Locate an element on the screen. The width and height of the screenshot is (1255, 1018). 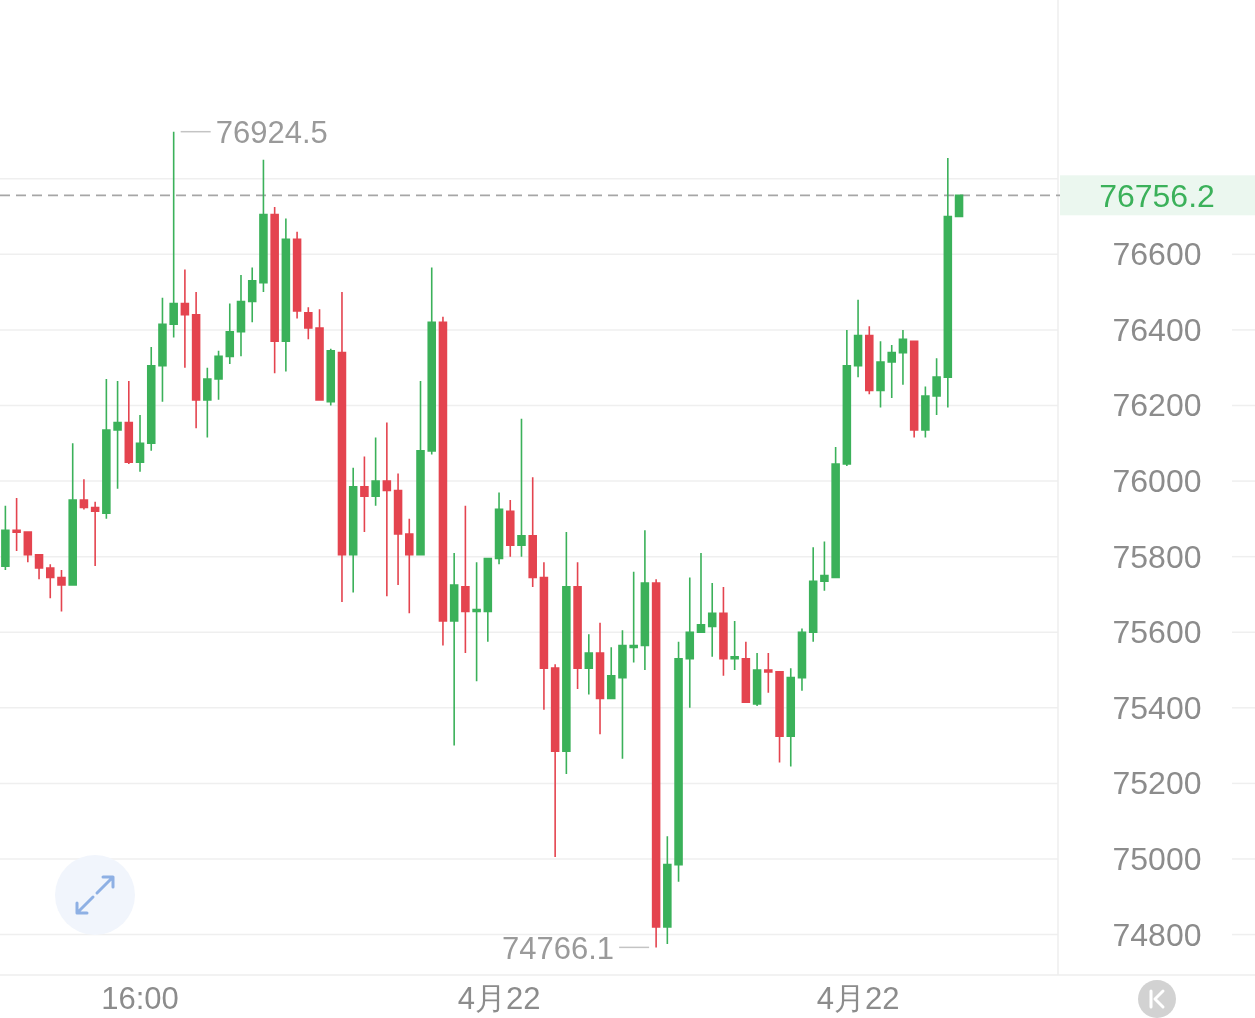
y-tick-label: 76600 is located at coordinates (1157, 254).